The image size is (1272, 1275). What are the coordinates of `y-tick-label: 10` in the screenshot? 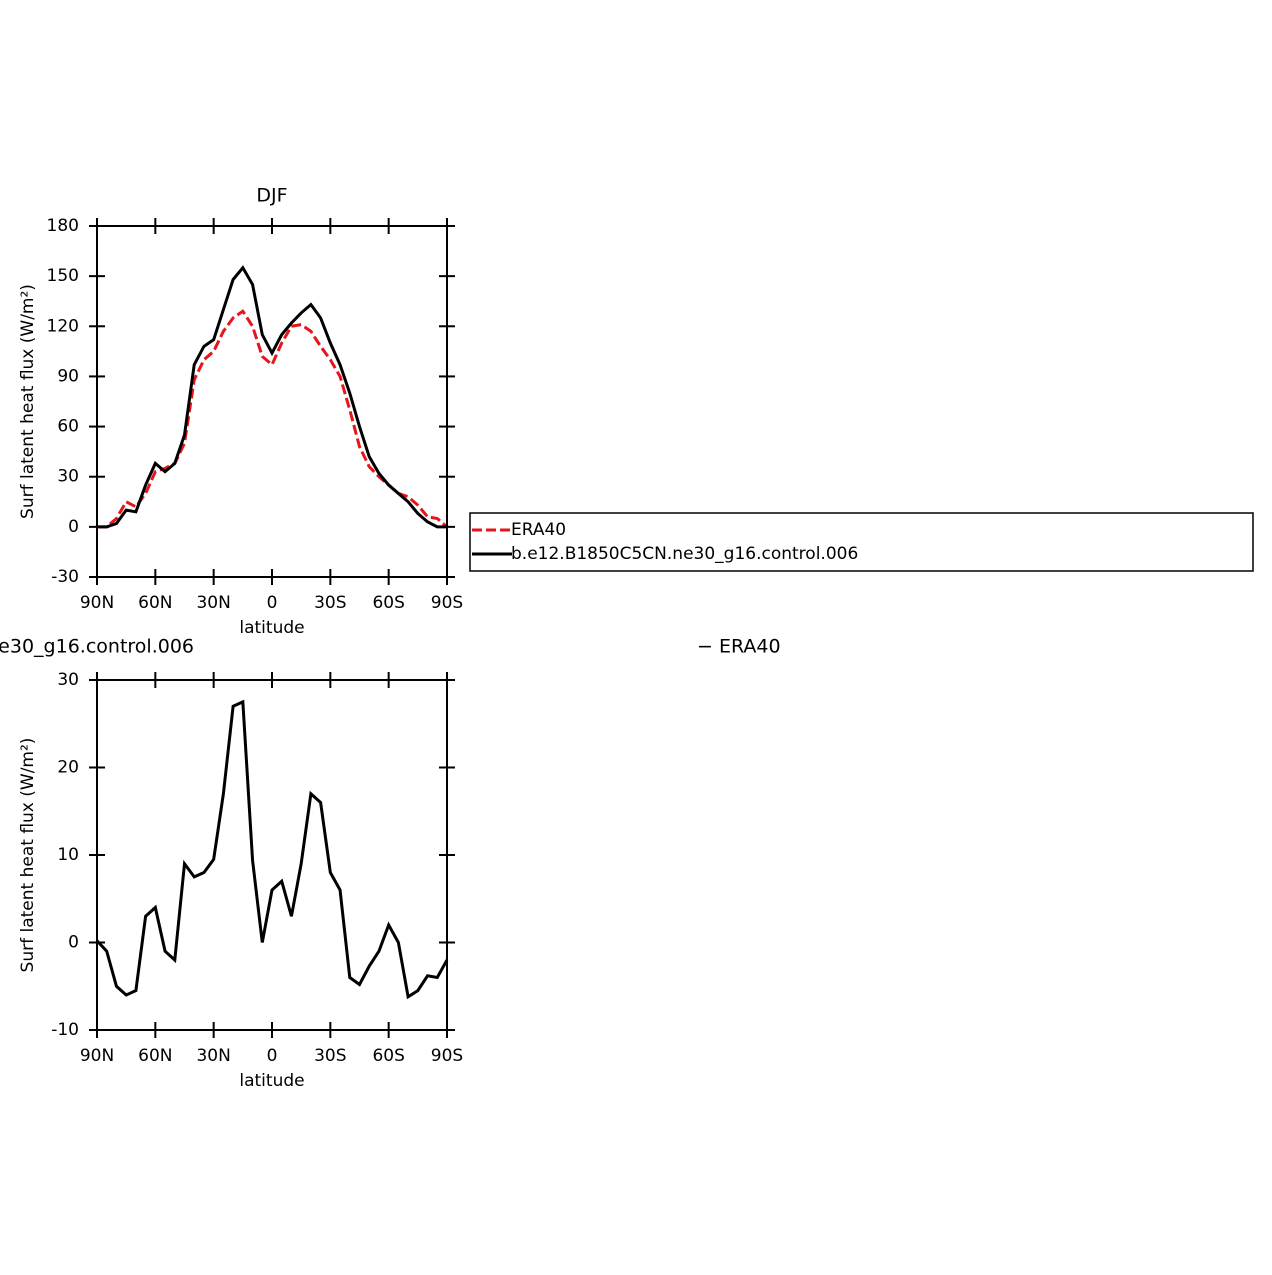 It's located at (68, 855).